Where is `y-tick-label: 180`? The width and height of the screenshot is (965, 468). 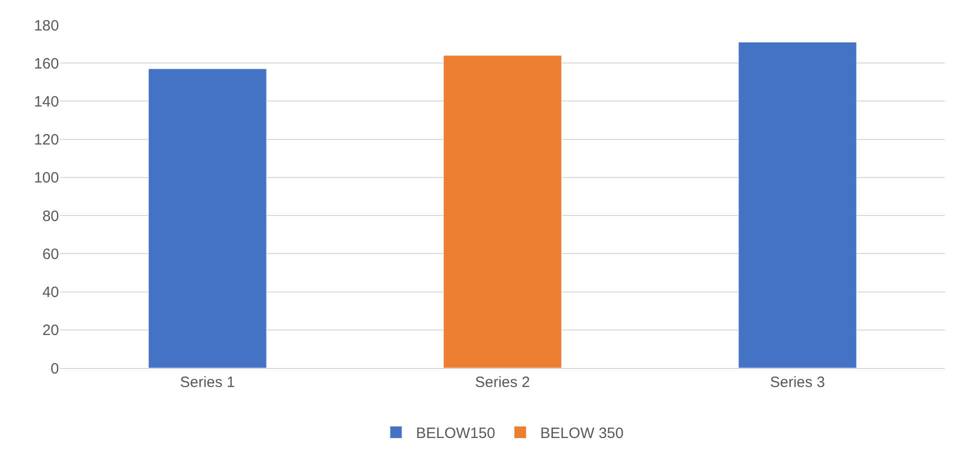 y-tick-label: 180 is located at coordinates (46, 25).